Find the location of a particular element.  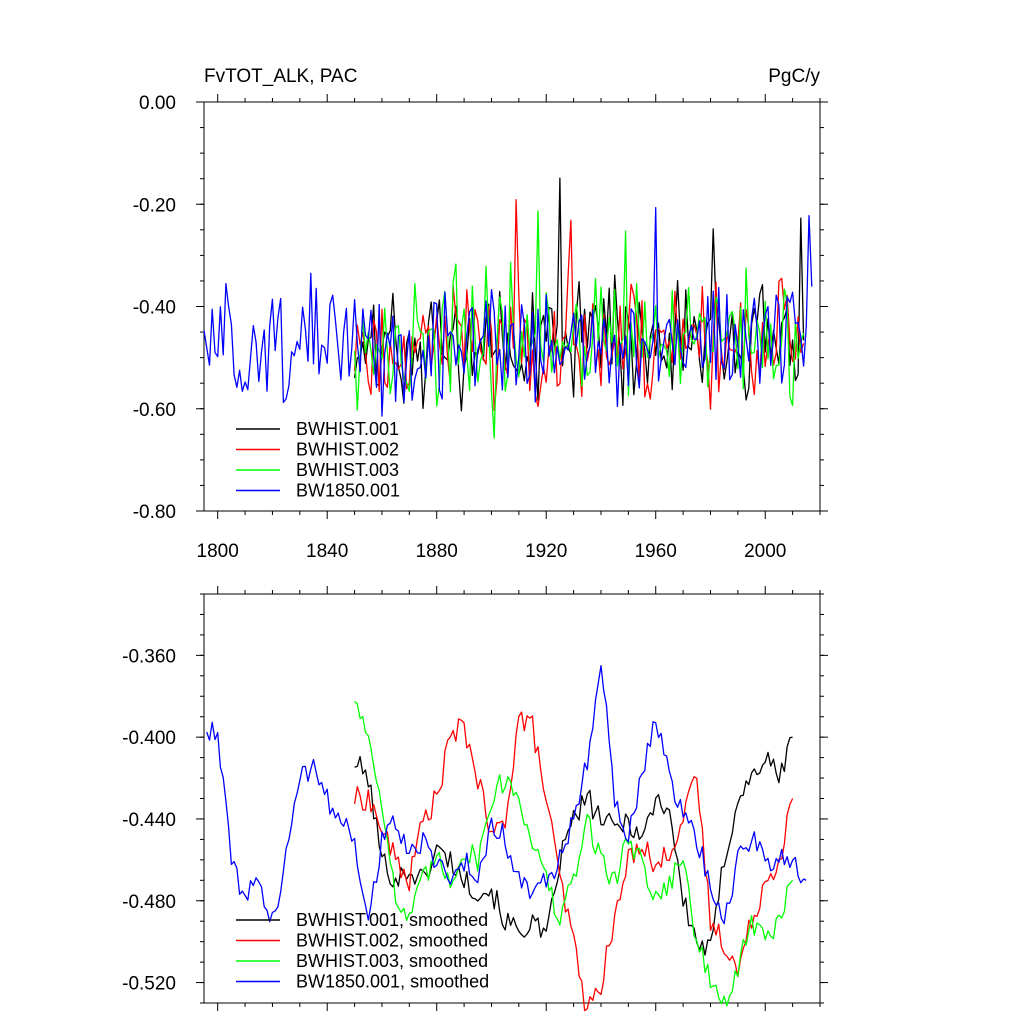

top-x-tick-label-1840: 1840 is located at coordinates (327, 551).